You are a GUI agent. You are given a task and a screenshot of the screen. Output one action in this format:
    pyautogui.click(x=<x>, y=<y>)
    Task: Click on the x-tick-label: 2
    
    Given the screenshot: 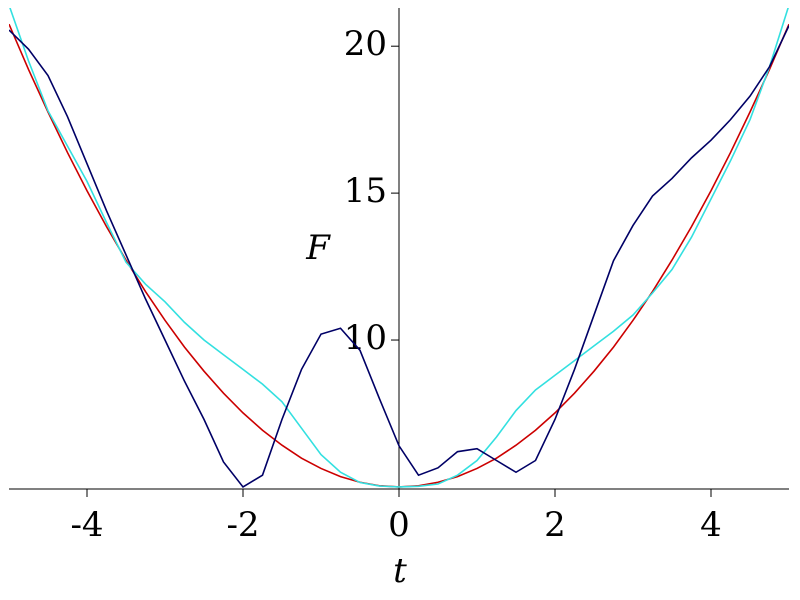 What is the action you would take?
    pyautogui.click(x=555, y=525)
    